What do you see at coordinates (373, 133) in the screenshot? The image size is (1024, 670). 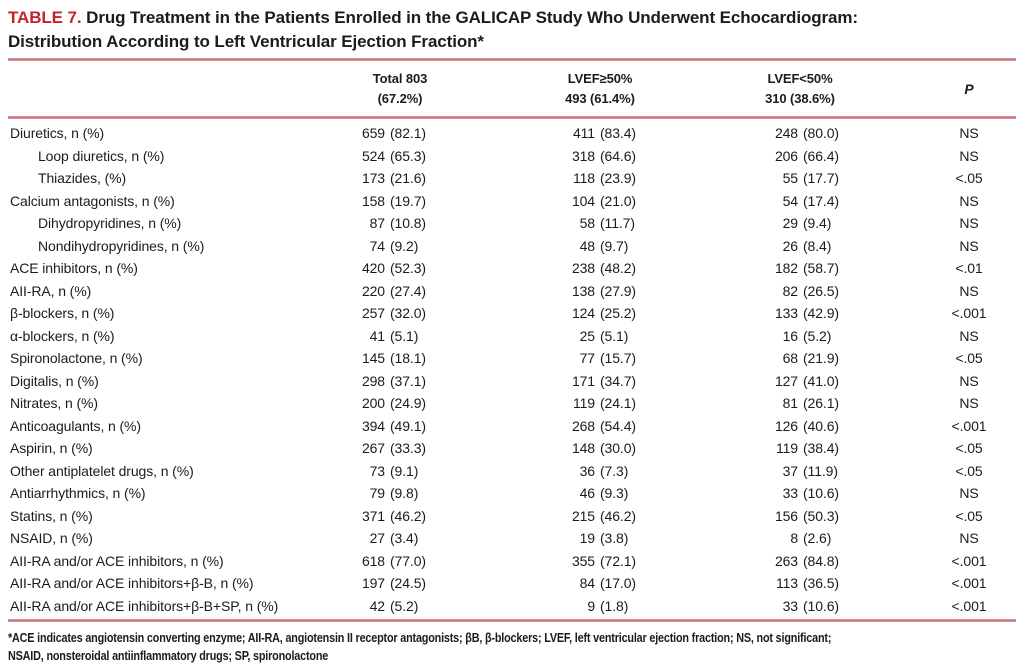 I see `count-value: 659` at bounding box center [373, 133].